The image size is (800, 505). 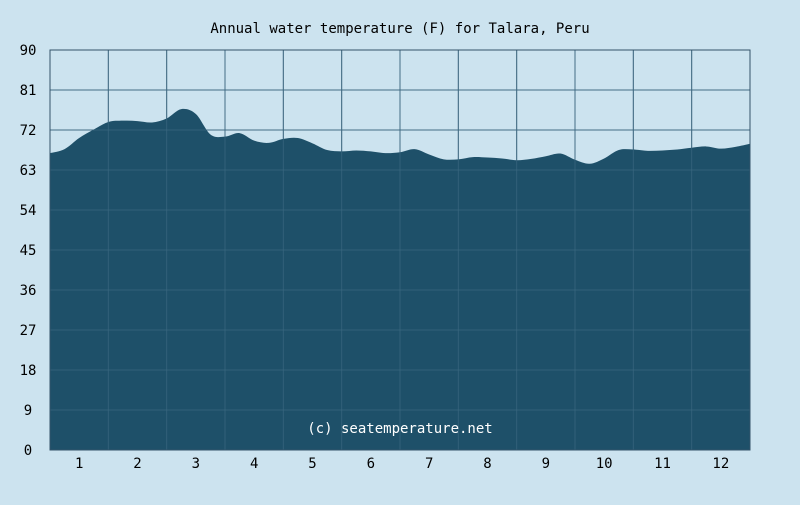 I want to click on y-tick-label: 9, so click(x=28, y=411).